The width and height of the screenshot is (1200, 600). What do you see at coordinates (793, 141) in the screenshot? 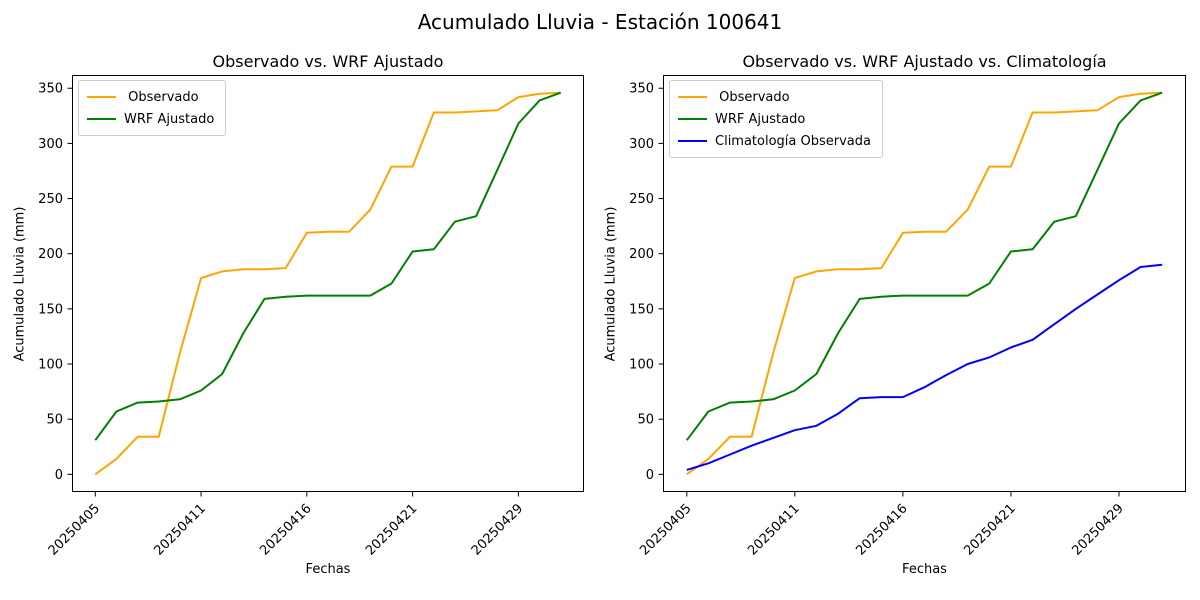
I see `legend-label: Climatología Observada` at bounding box center [793, 141].